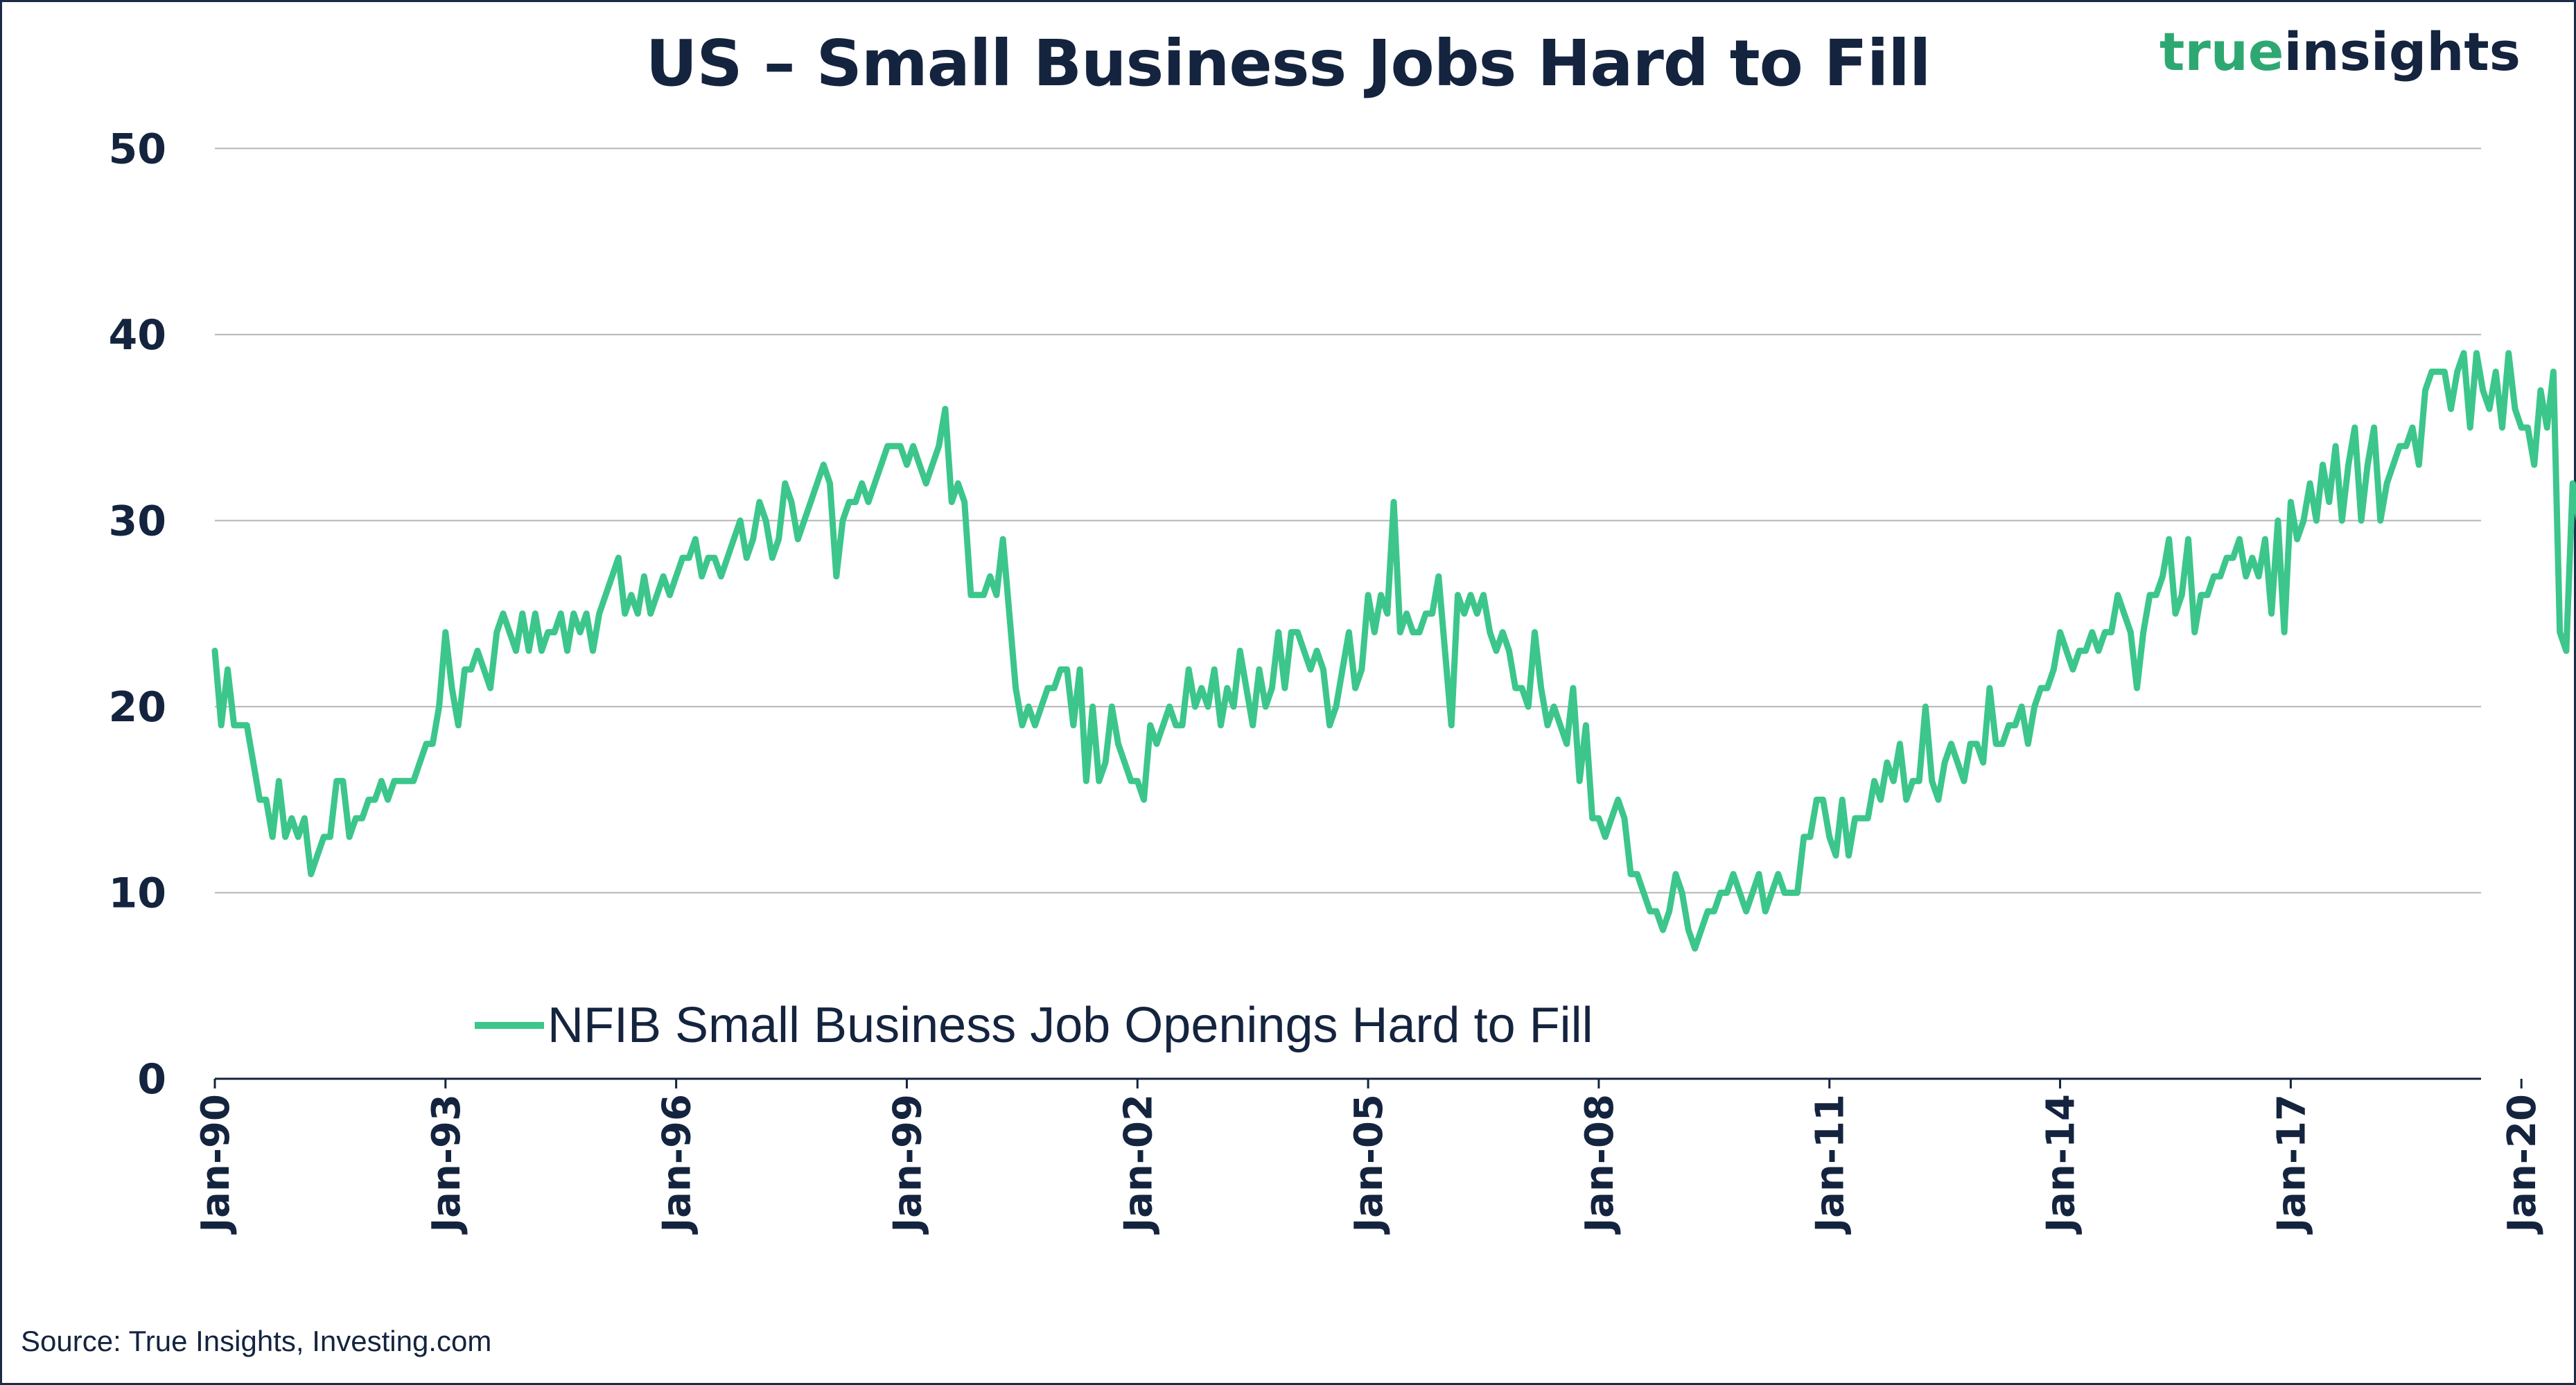  What do you see at coordinates (138, 521) in the screenshot?
I see `y-tick-label: 30` at bounding box center [138, 521].